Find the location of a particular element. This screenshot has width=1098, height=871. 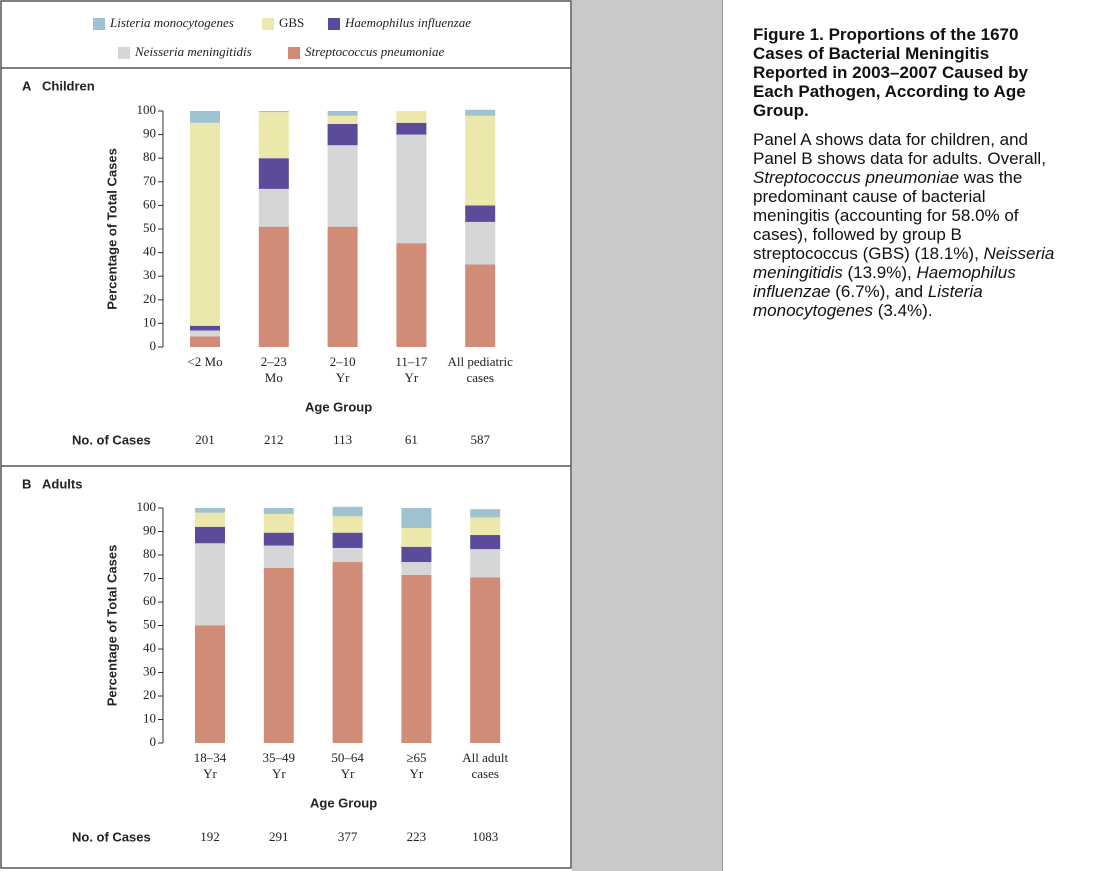

y-tick-label: 100 is located at coordinates (147, 506).